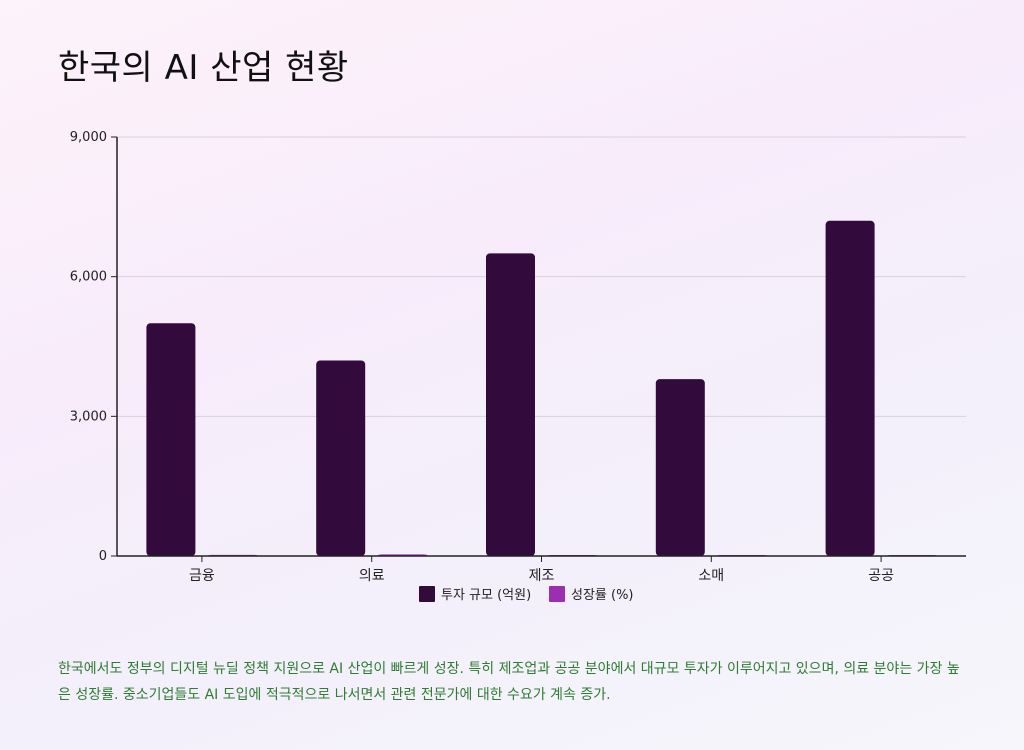 This screenshot has width=1024, height=750. I want to click on y-tick-label: 3,000, so click(88, 416).